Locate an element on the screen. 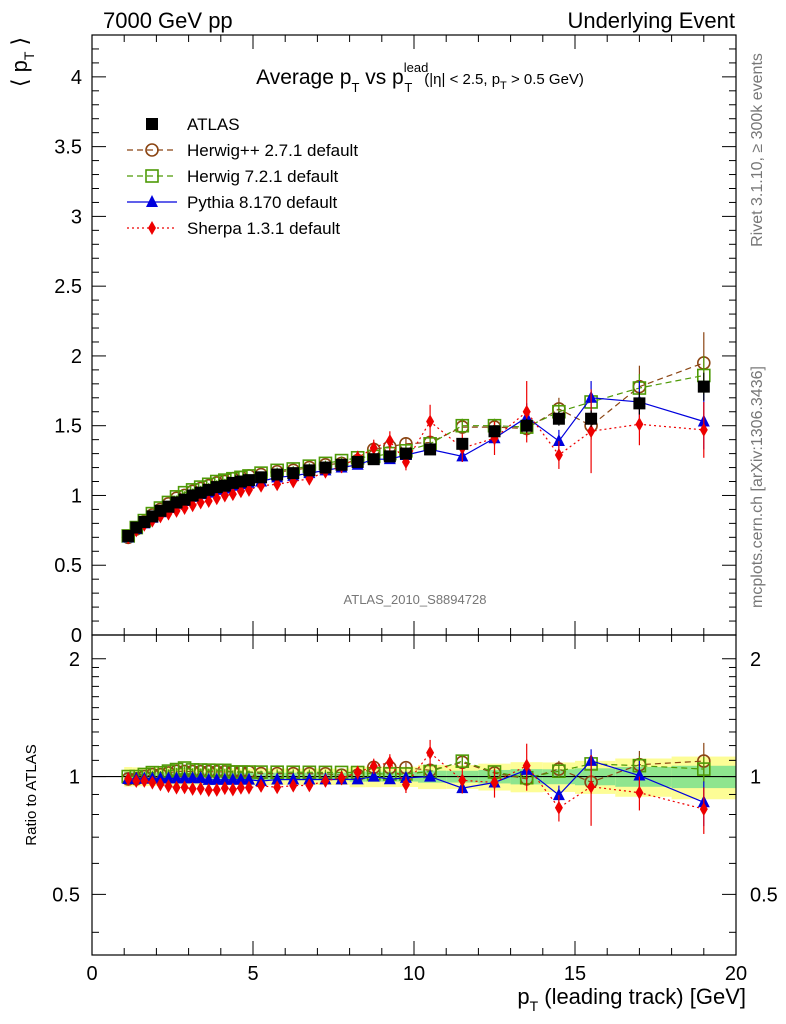 This screenshot has width=786, height=1024. x-axis-label: pT (leading track) [GeV] is located at coordinates (631, 999).